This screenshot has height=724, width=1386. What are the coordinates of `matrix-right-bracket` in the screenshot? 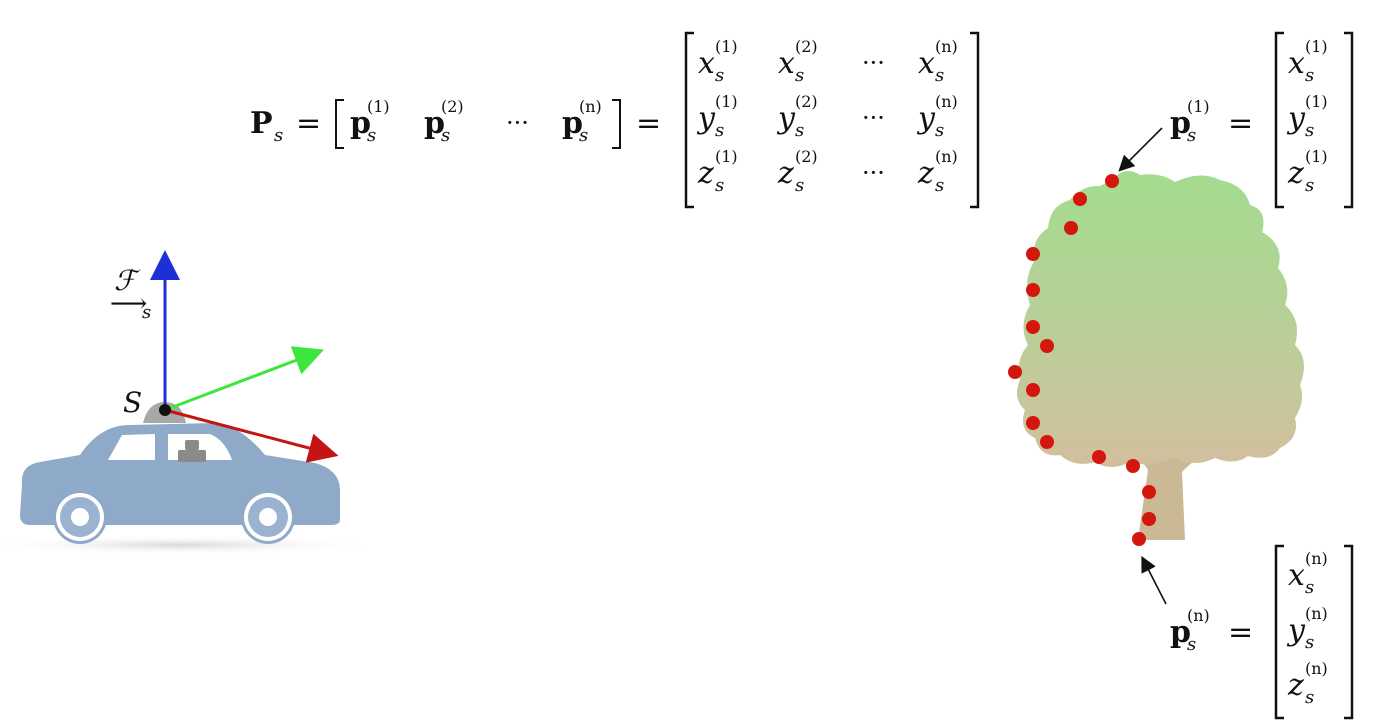 It's located at (975, 120).